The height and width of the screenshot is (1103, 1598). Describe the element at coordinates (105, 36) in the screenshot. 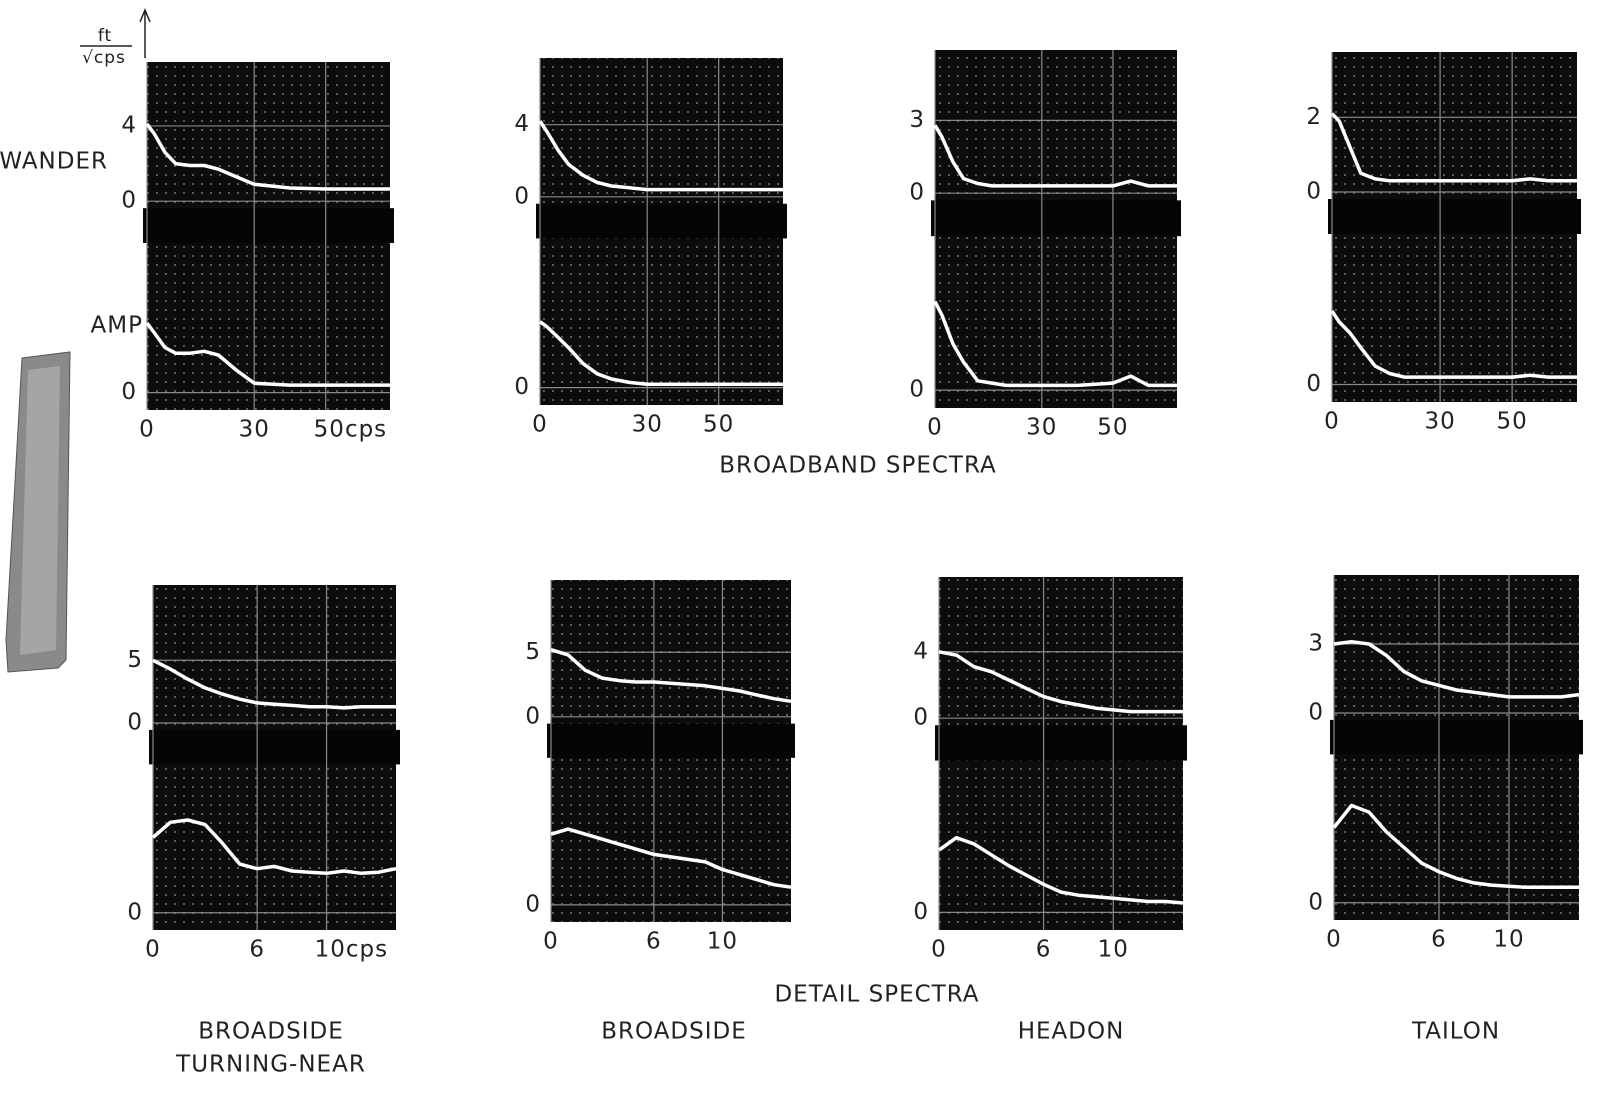

I see `unit-numerator: ft` at that location.